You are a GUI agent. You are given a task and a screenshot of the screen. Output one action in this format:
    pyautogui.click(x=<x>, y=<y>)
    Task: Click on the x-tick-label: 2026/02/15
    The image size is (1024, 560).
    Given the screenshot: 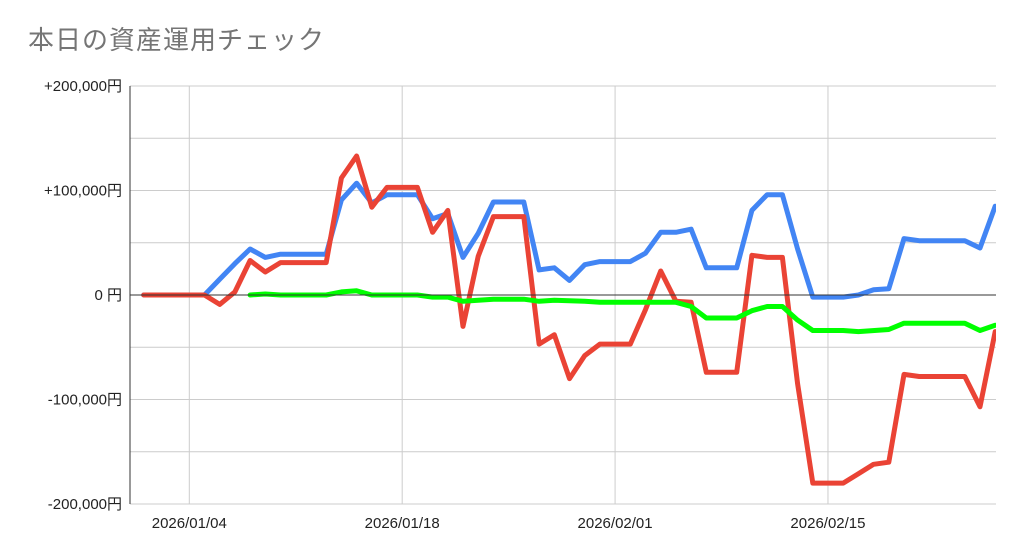 What is the action you would take?
    pyautogui.click(x=827, y=523)
    